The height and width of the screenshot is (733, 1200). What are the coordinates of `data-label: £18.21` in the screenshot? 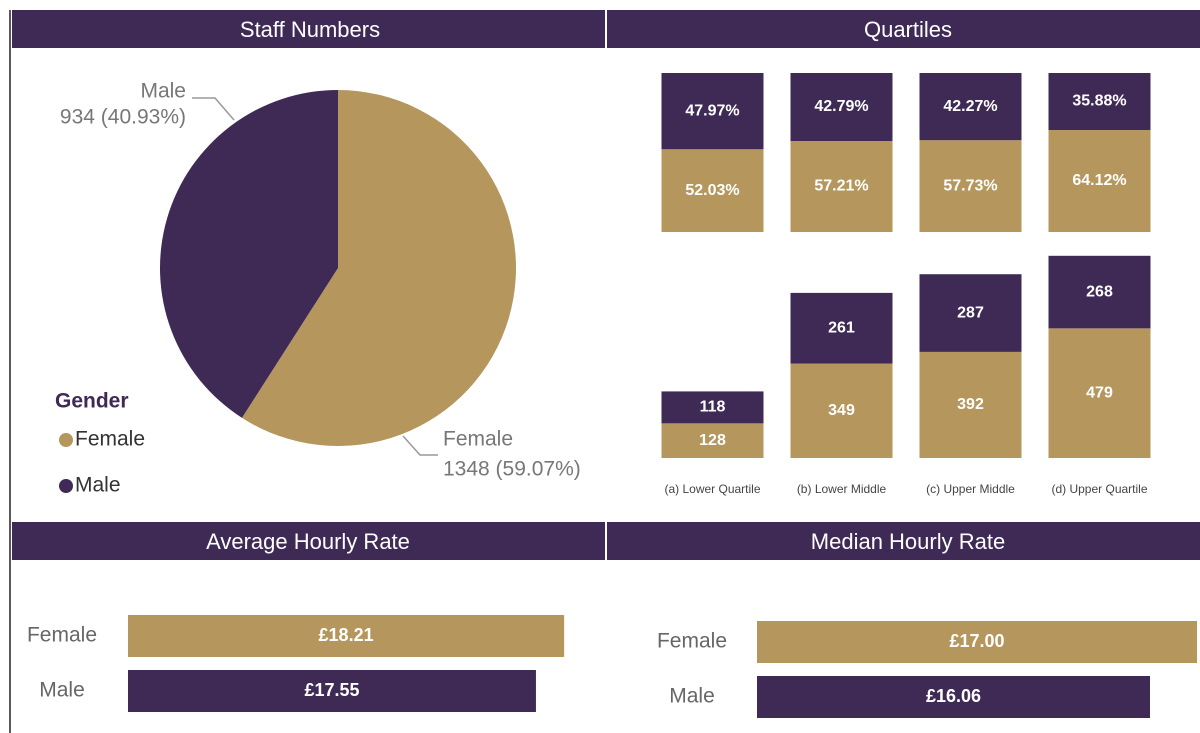 It's located at (346, 635).